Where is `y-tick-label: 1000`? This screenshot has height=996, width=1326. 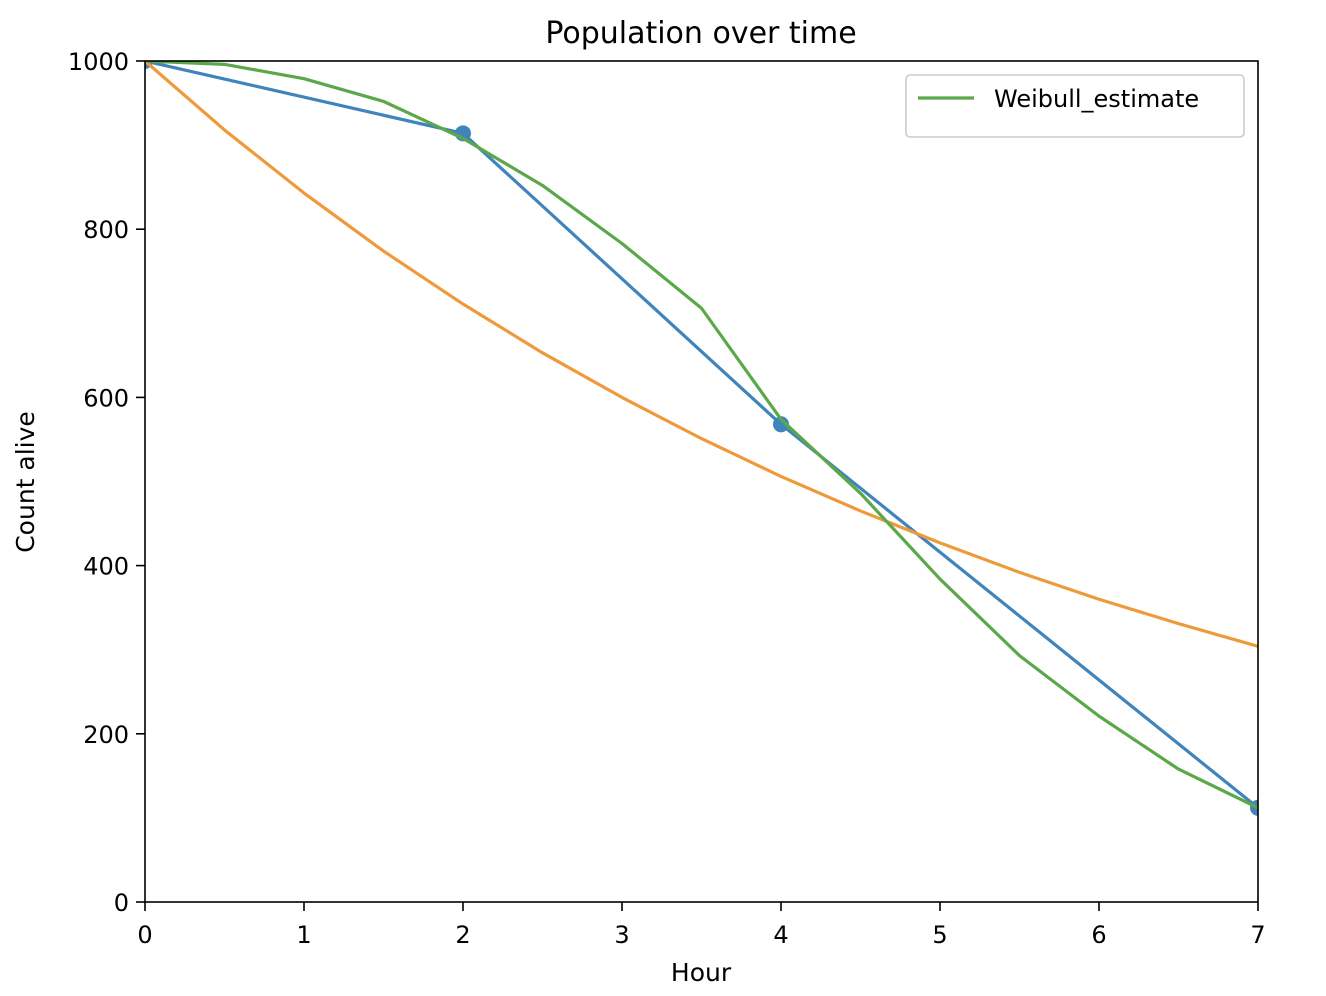
y-tick-label: 1000 is located at coordinates (98, 62).